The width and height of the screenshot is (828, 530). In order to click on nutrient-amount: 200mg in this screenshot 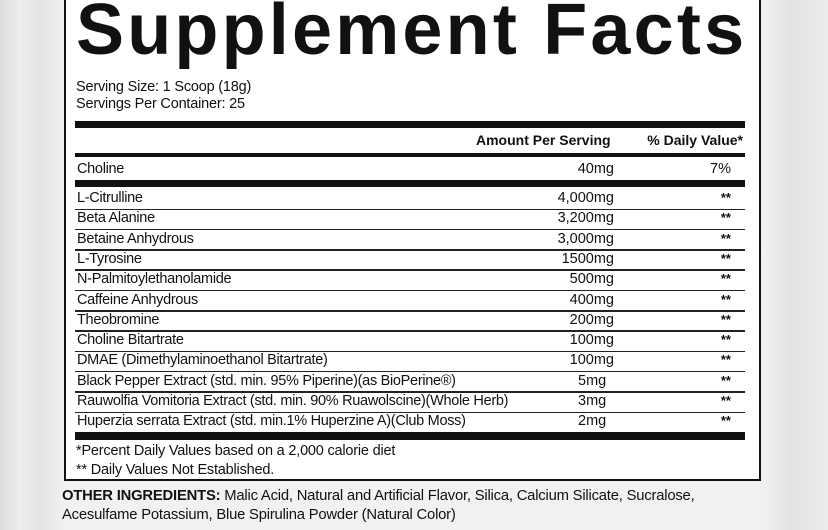, I will do `click(591, 319)`.